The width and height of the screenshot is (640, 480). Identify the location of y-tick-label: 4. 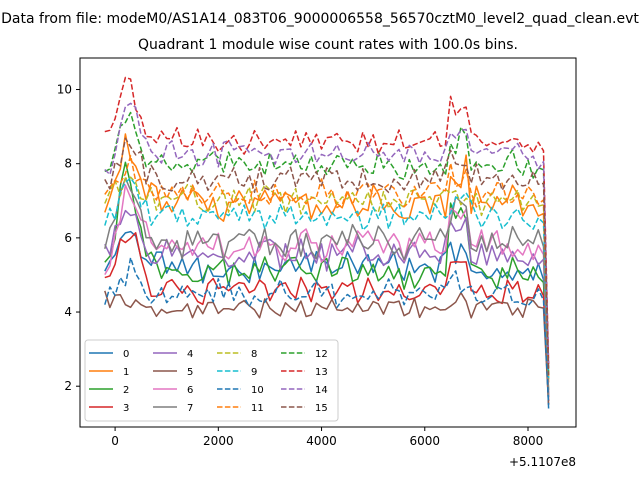
(68, 312).